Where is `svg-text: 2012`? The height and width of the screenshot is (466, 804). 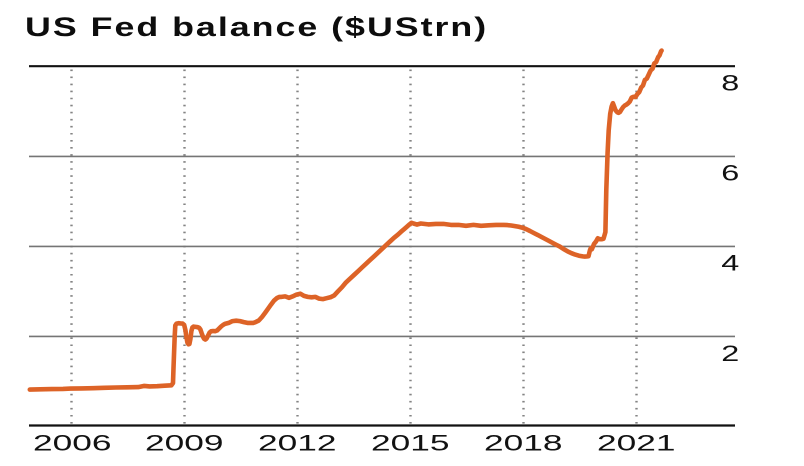 svg-text: 2012 is located at coordinates (297, 443).